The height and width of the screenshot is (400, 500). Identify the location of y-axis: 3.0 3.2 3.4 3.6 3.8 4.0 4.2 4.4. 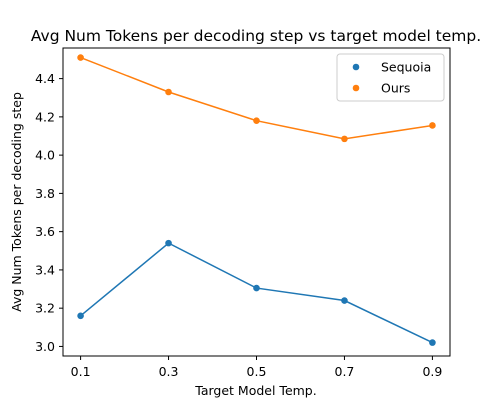
(49, 212).